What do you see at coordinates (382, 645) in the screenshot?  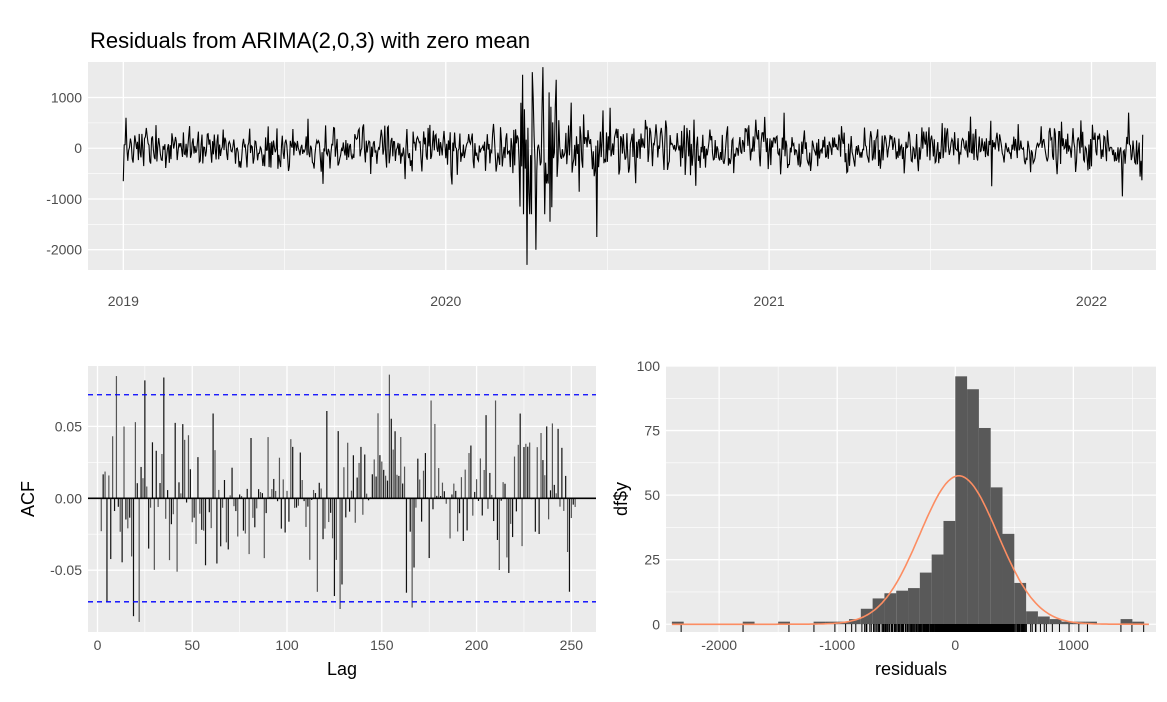 I see `acf-x-tick-label: 150` at bounding box center [382, 645].